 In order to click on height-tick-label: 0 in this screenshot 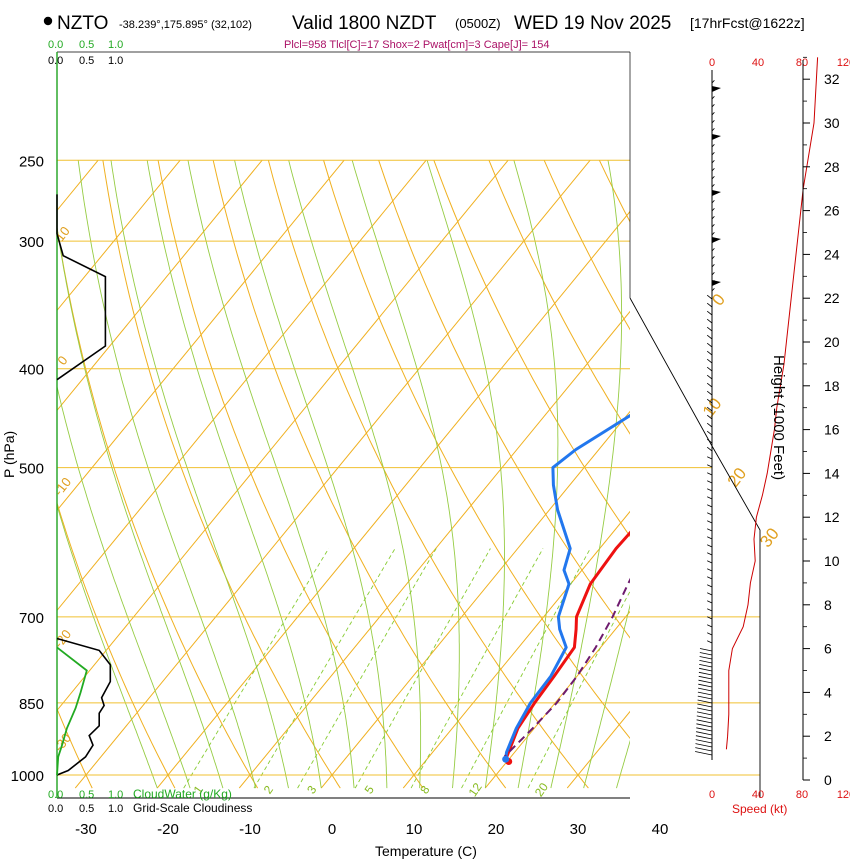, I will do `click(828, 780)`.